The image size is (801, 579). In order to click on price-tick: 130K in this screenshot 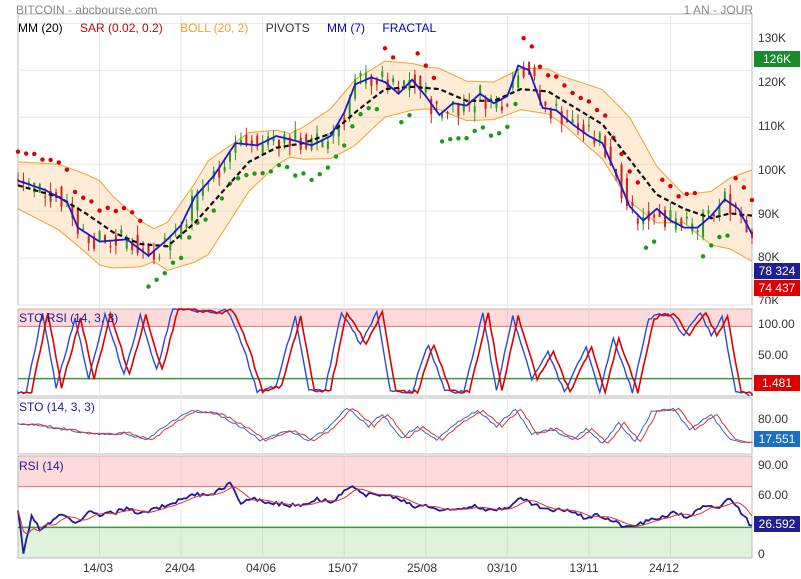, I will do `click(772, 38)`.